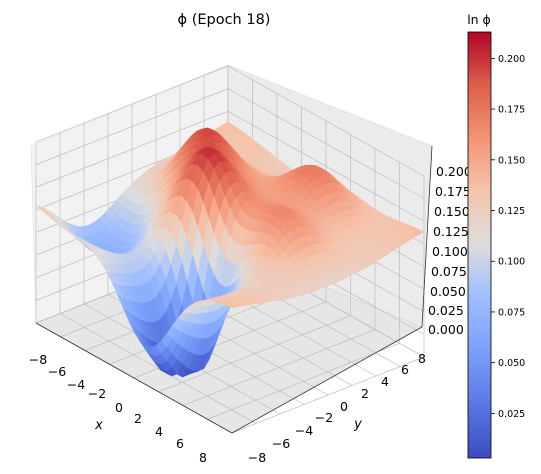 The width and height of the screenshot is (541, 474). Describe the element at coordinates (98, 425) in the screenshot. I see `x-axis-label: x` at that location.